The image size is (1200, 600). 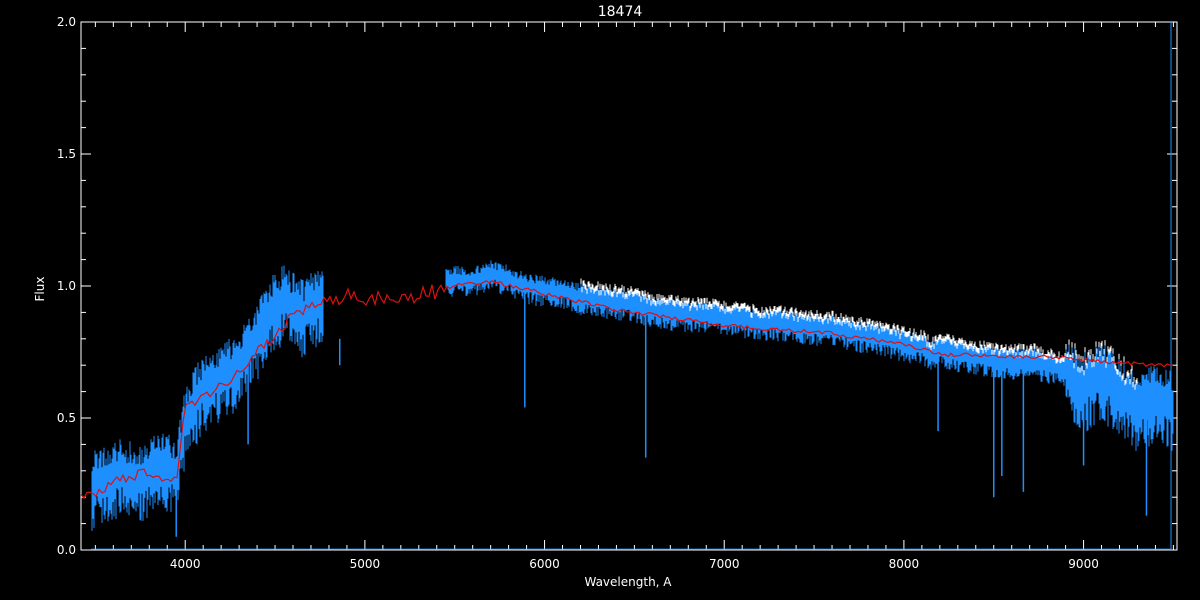 What do you see at coordinates (66, 286) in the screenshot?
I see `y-tick-label: 1.0` at bounding box center [66, 286].